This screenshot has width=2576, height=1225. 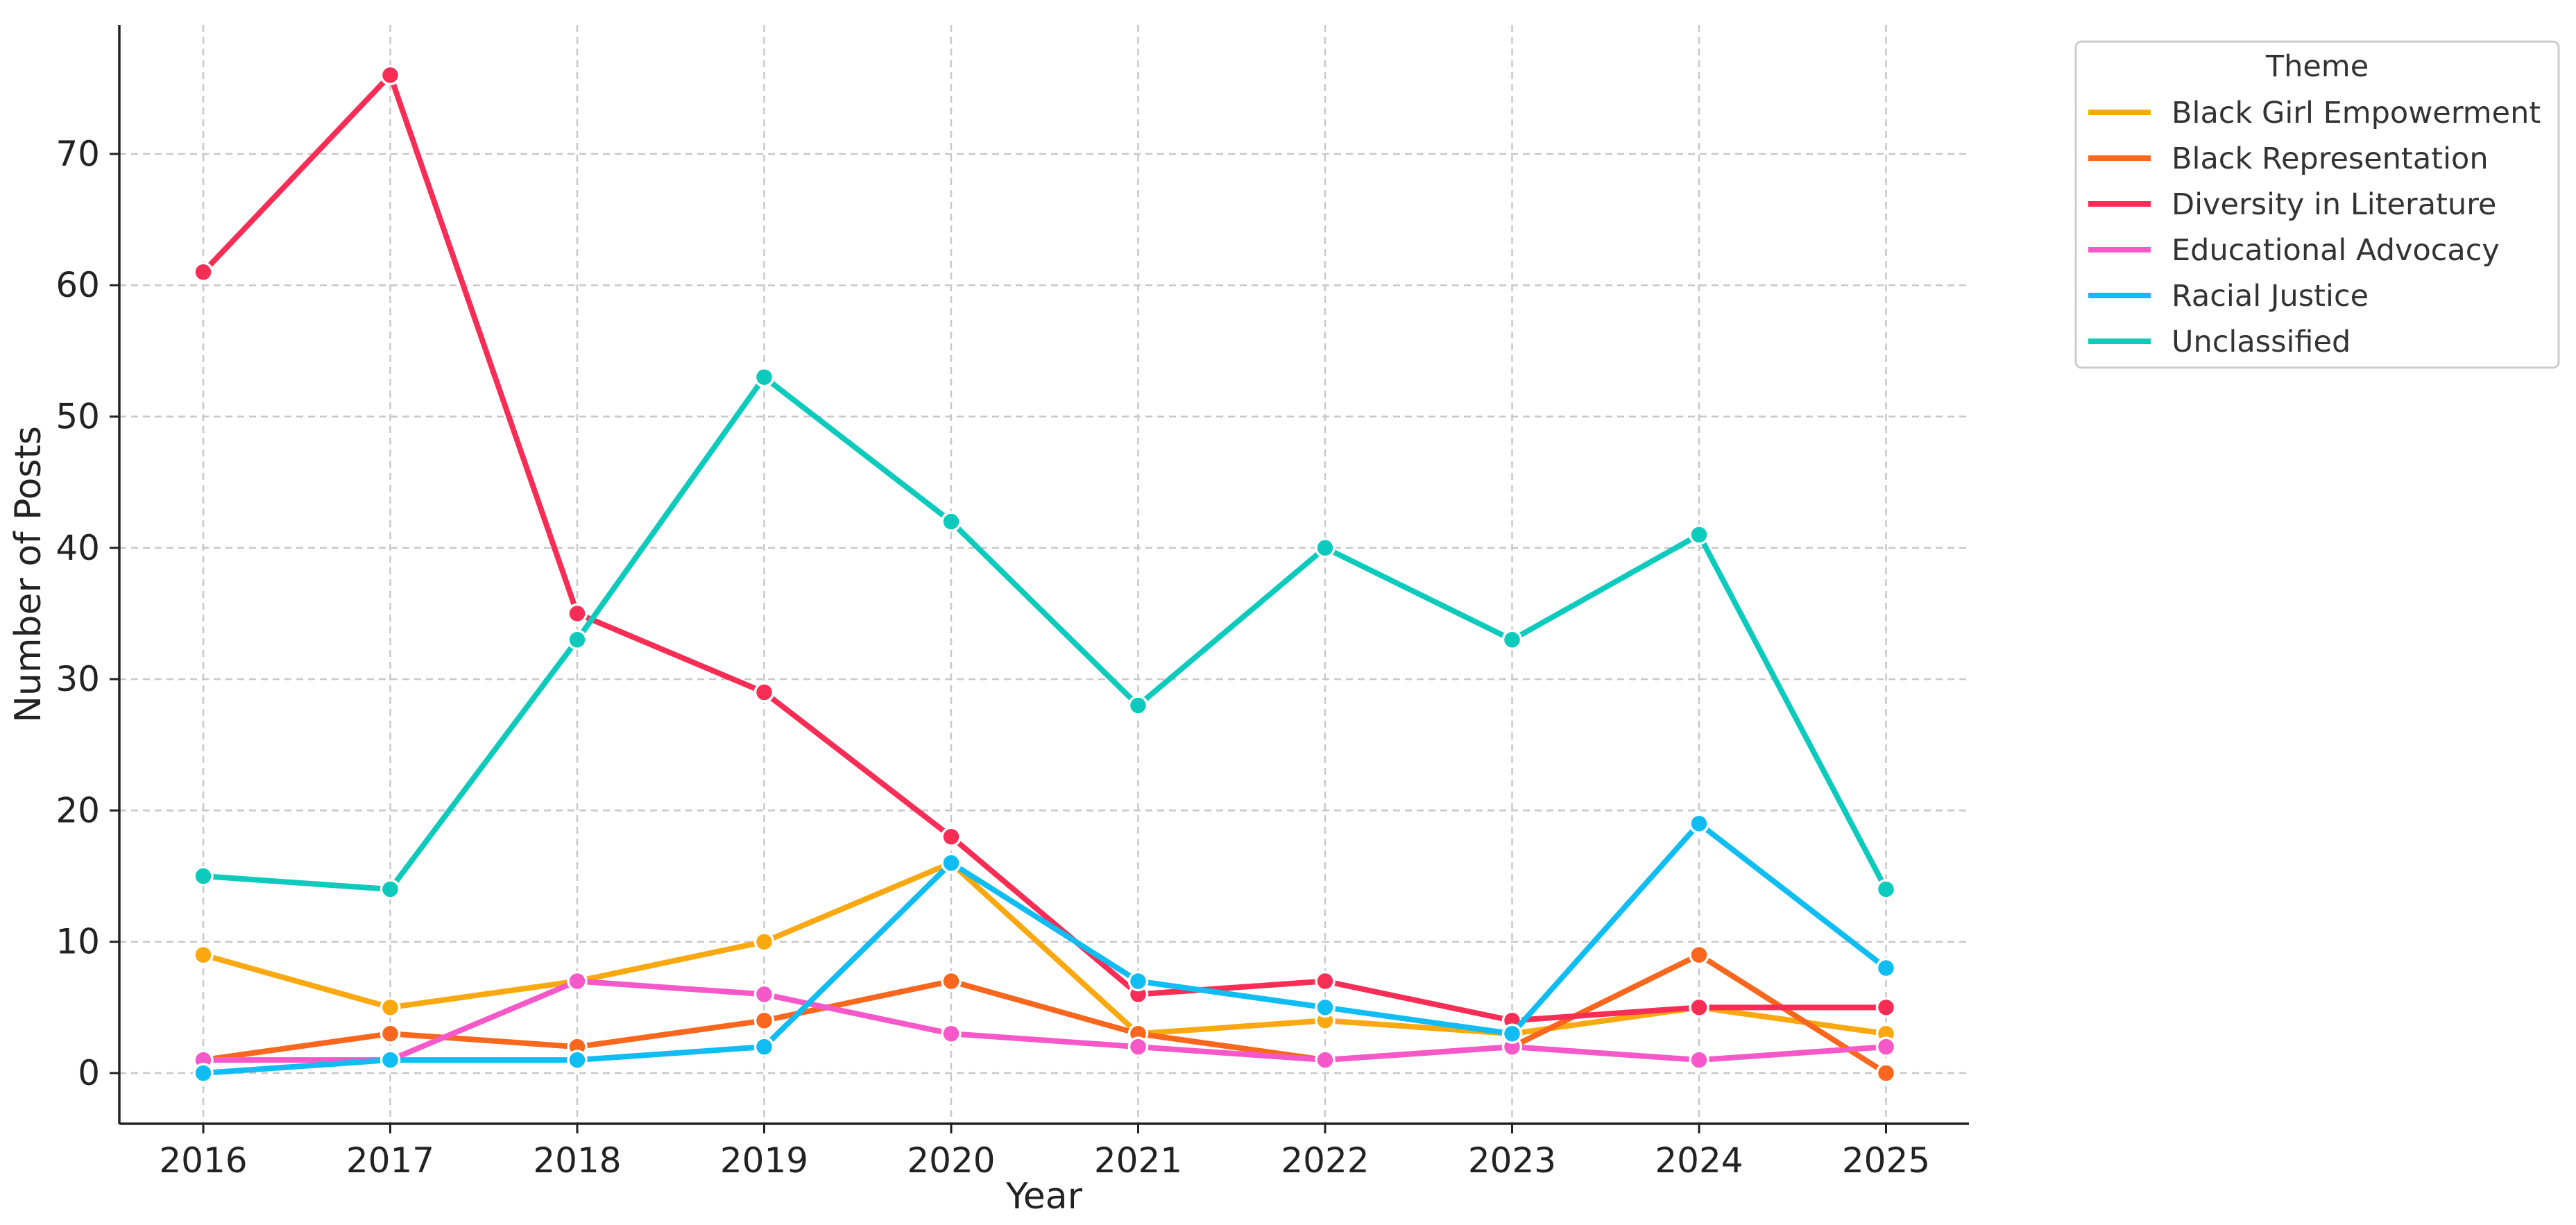 What do you see at coordinates (1138, 1160) in the screenshot?
I see `x-tick-label: 2021` at bounding box center [1138, 1160].